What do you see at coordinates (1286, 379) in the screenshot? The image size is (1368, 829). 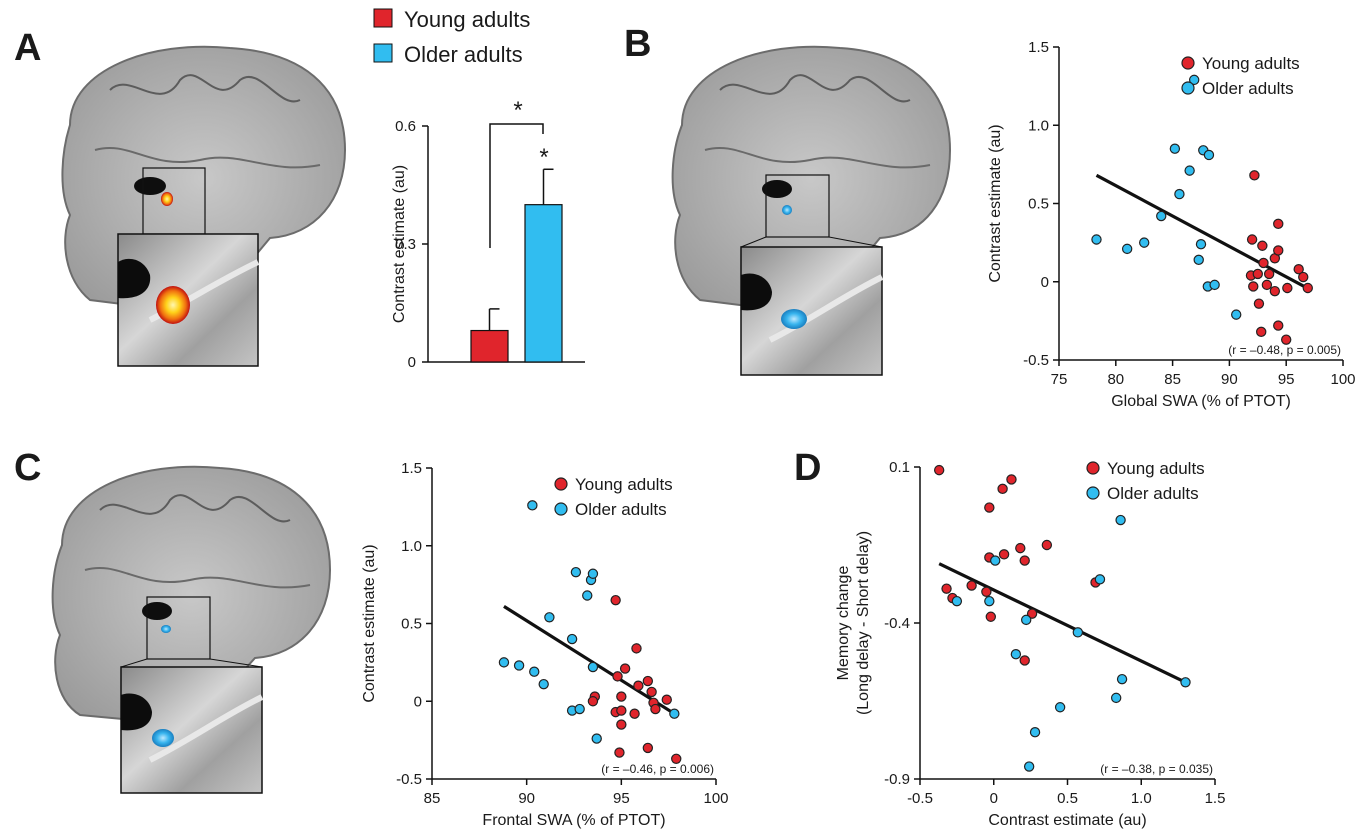 I see `x-tick-label-b: 95` at bounding box center [1286, 379].